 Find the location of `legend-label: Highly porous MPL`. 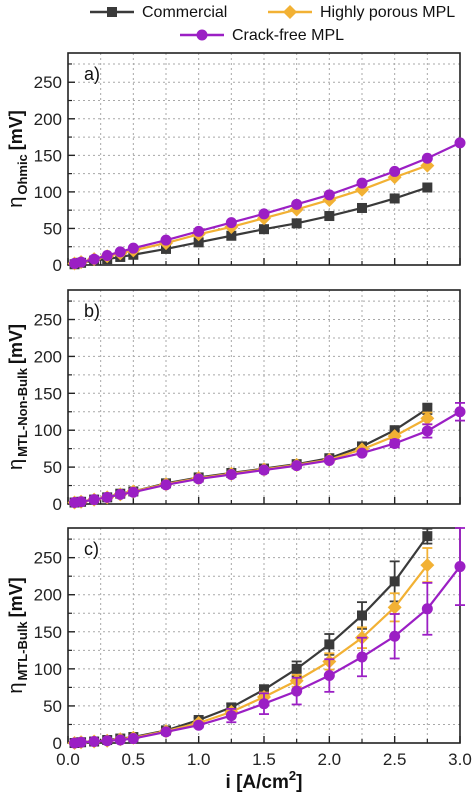

legend-label: Highly porous MPL is located at coordinates (387, 12).